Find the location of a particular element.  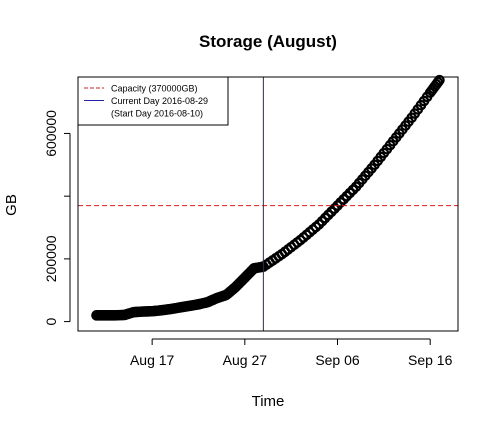

y-tick-label: 0 is located at coordinates (51, 321).